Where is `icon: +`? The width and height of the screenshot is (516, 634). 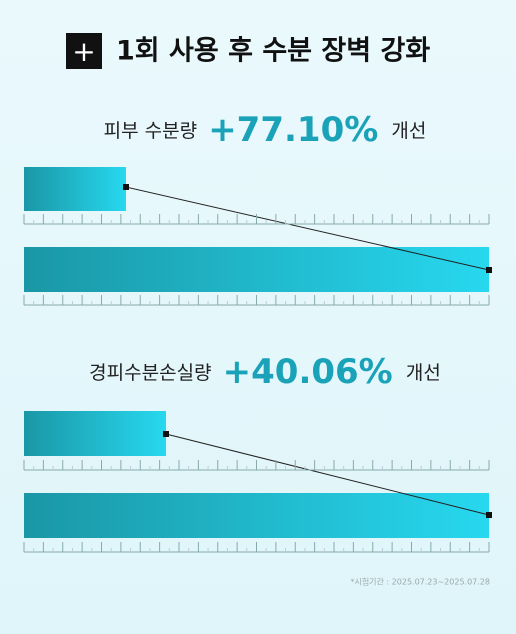
icon: + is located at coordinates (83, 51).